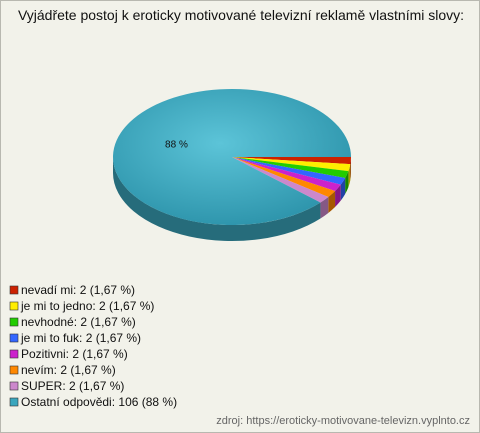 The image size is (480, 433). Describe the element at coordinates (74, 354) in the screenshot. I see `legend-label: Pozitivni: 2 (1,67 %)` at that location.